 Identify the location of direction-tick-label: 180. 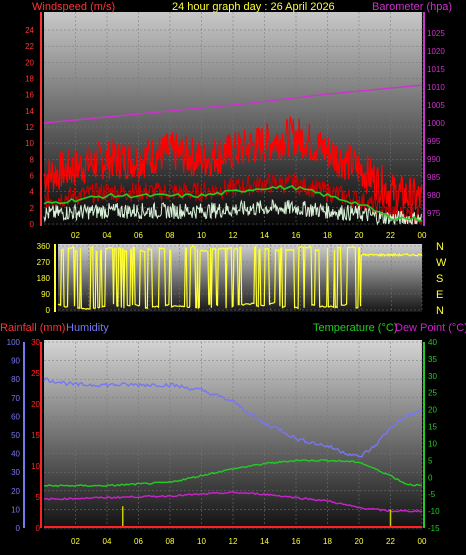
(44, 278).